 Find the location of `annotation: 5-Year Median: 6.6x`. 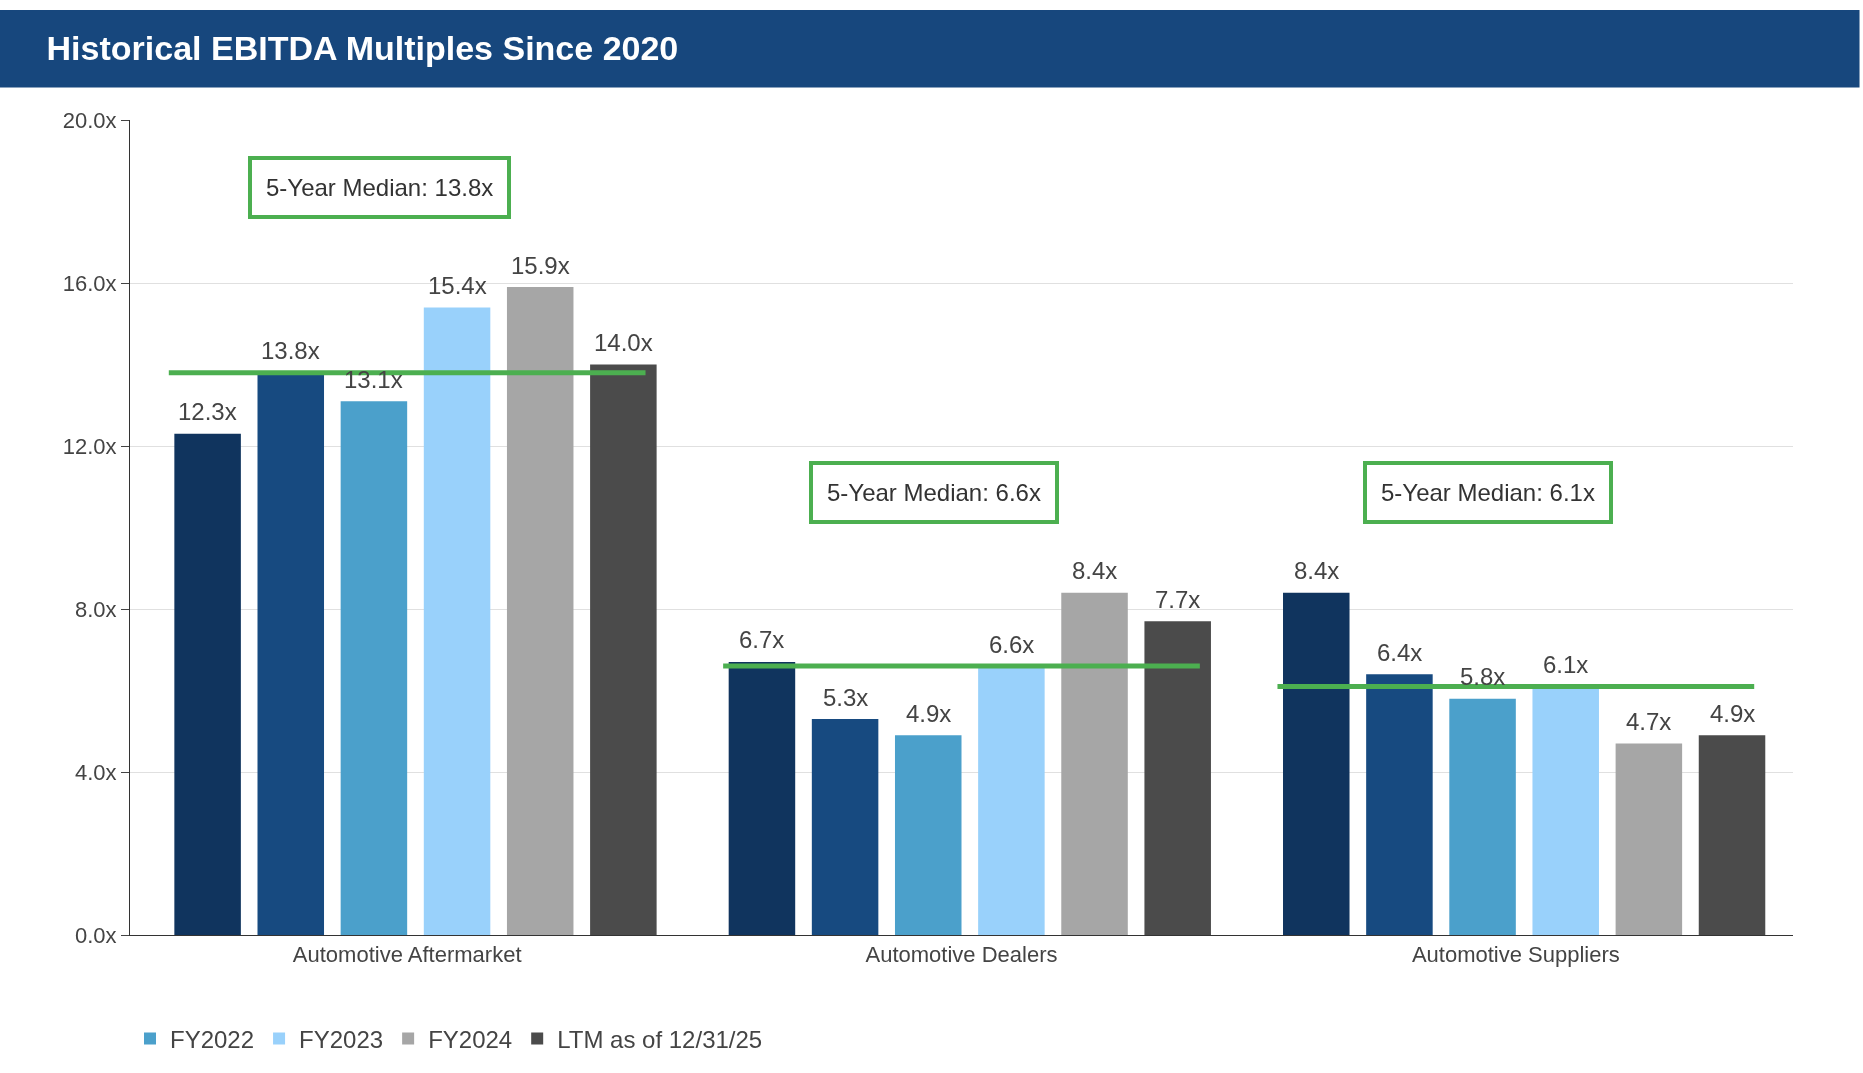

annotation: 5-Year Median: 6.6x is located at coordinates (934, 492).